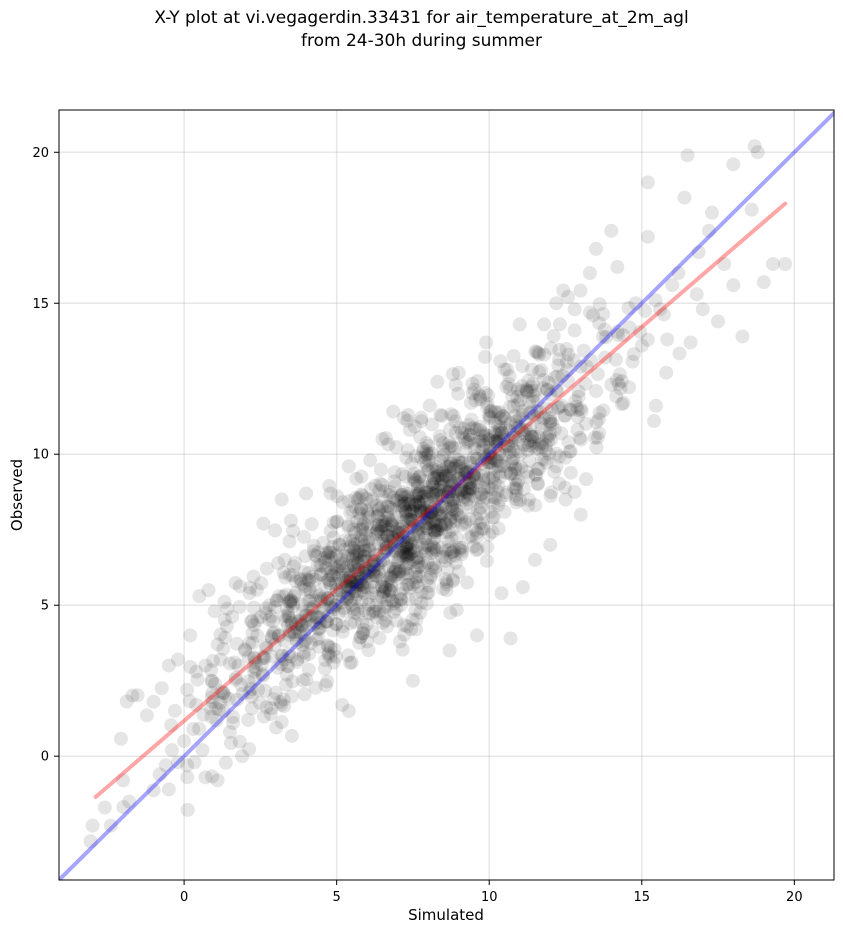 This screenshot has width=843, height=934. What do you see at coordinates (40, 153) in the screenshot?
I see `y-tick-label: 20` at bounding box center [40, 153].